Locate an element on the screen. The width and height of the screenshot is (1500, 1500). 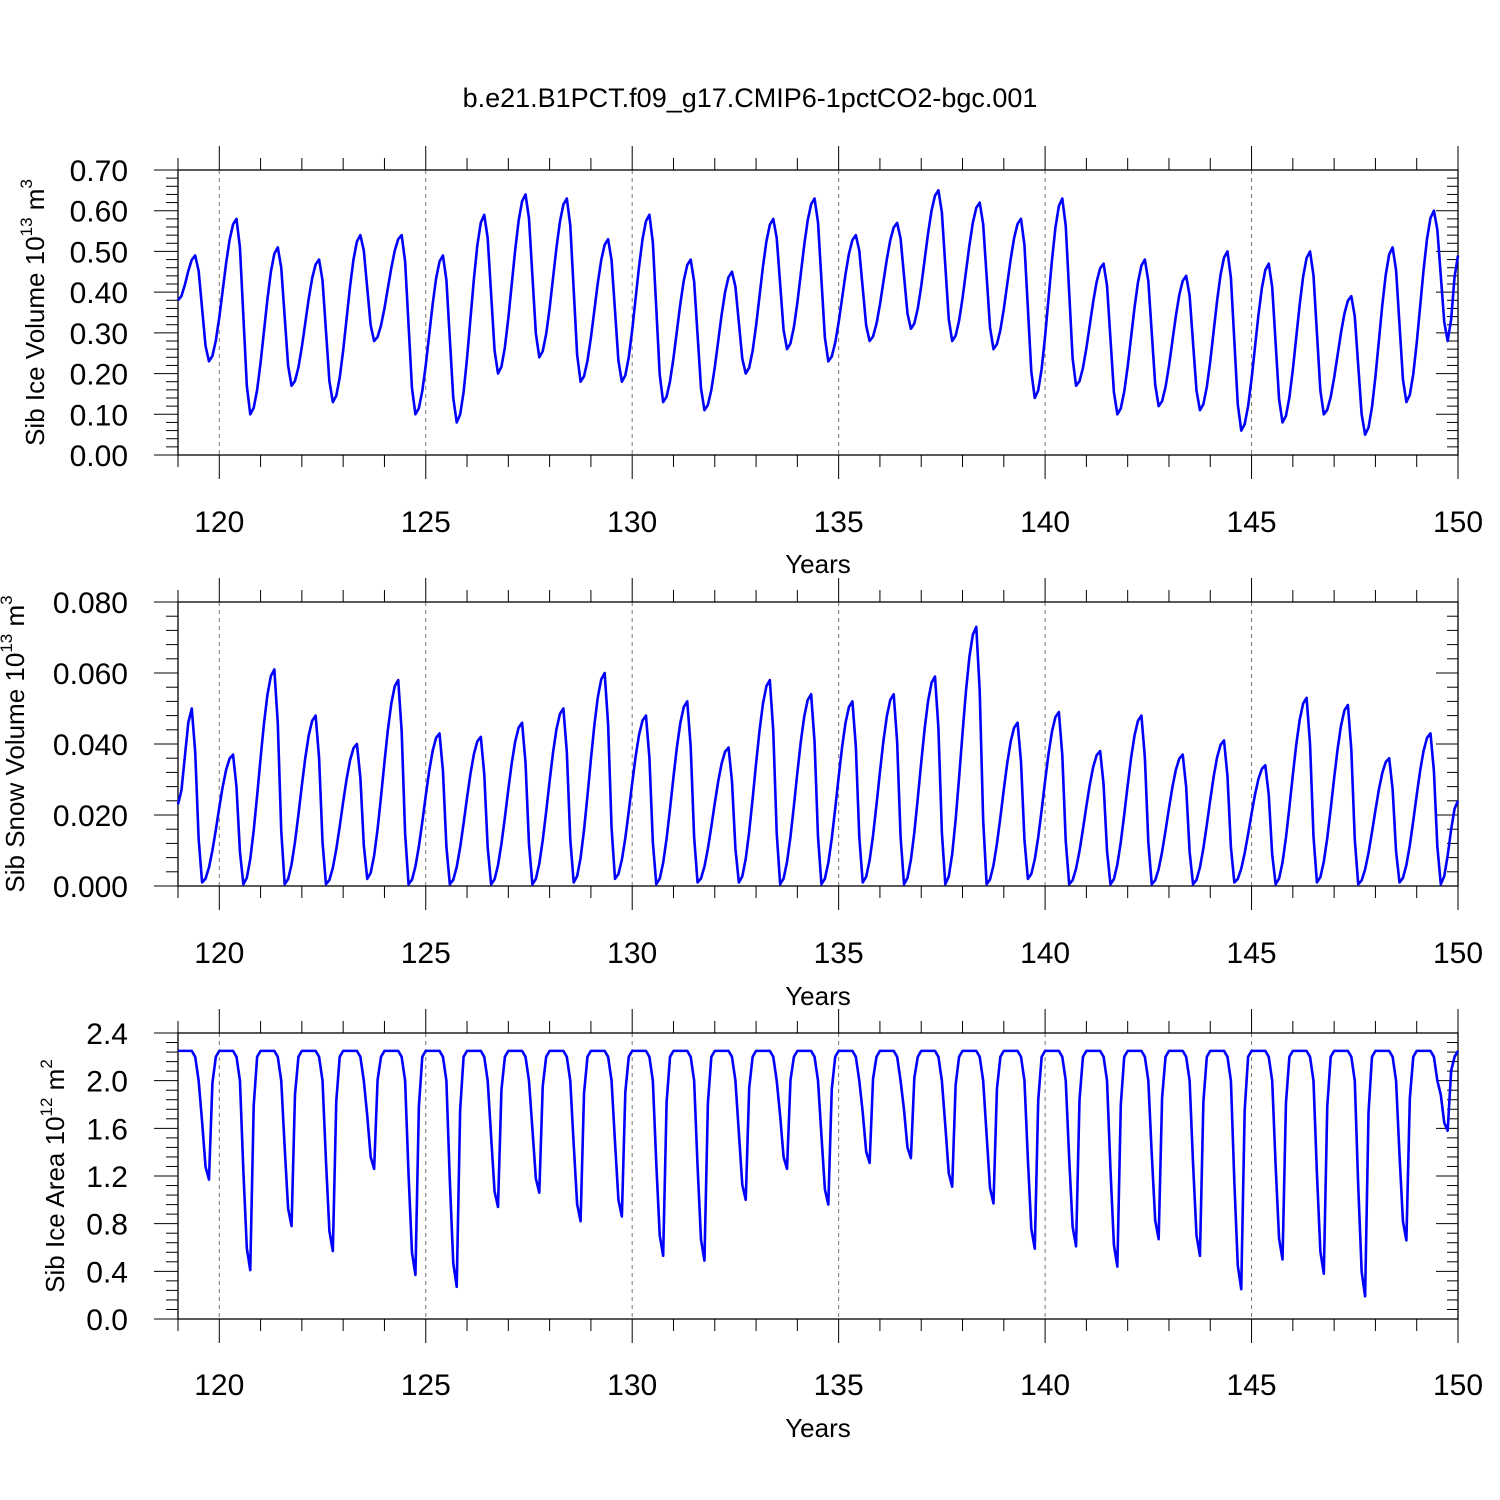
y-tick-label: 0.50 is located at coordinates (99, 252).